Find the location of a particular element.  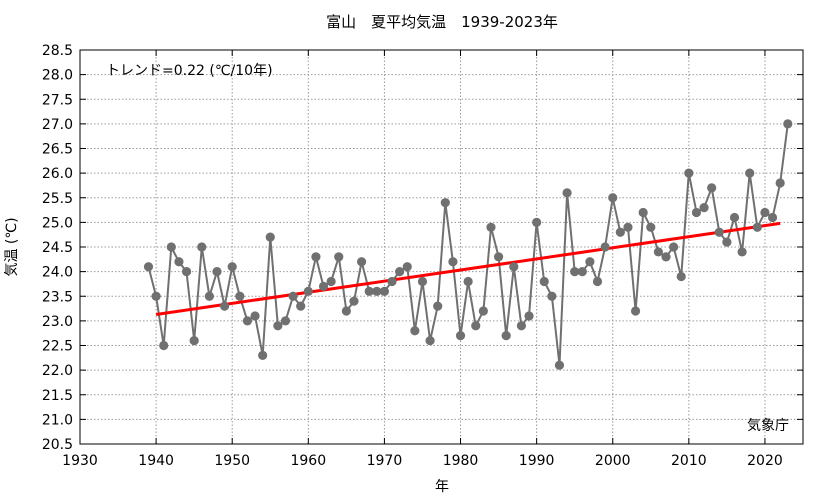

x-tick-label: 1940 is located at coordinates (156, 461).